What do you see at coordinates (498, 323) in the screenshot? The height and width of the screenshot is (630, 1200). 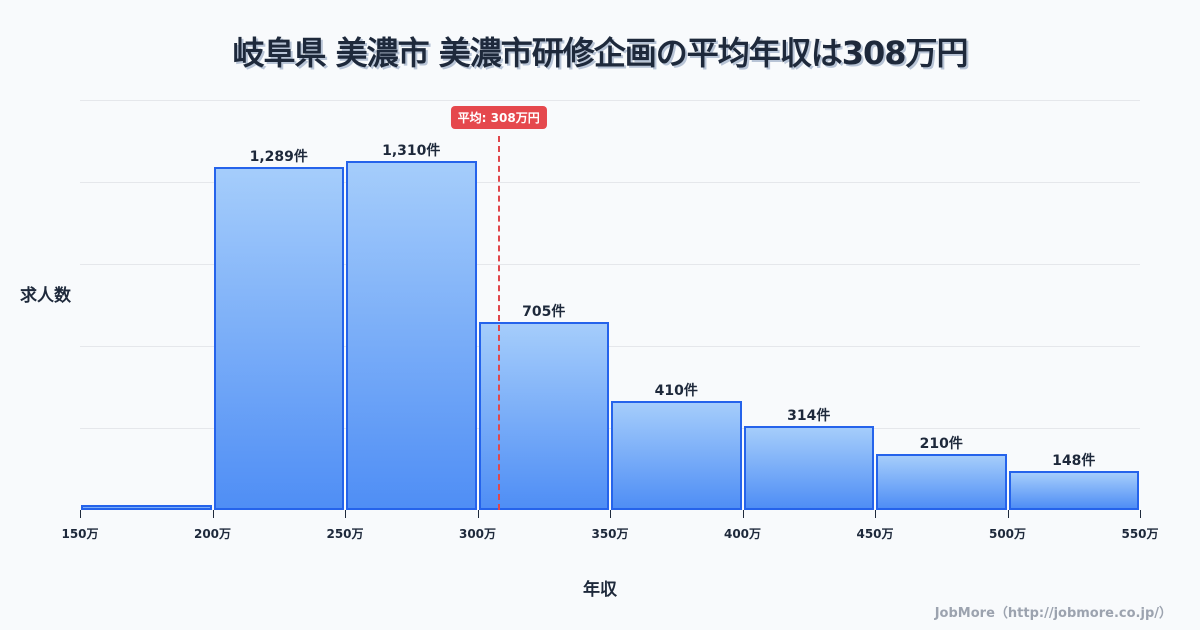 I see `average-line` at bounding box center [498, 323].